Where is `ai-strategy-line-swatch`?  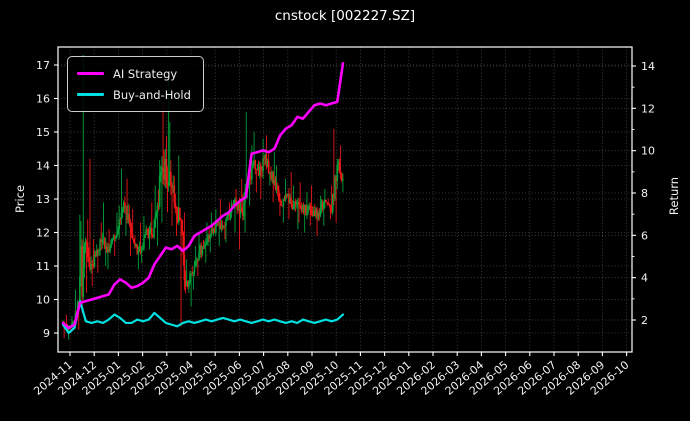
ai-strategy-line-swatch is located at coordinates (90, 73).